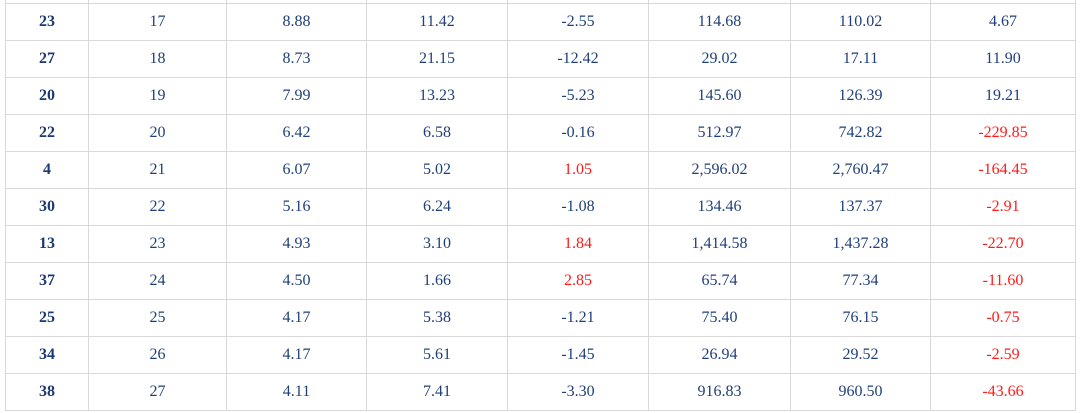 The height and width of the screenshot is (413, 1080). Describe the element at coordinates (437, 244) in the screenshot. I see `table-cell: 3.10` at that location.